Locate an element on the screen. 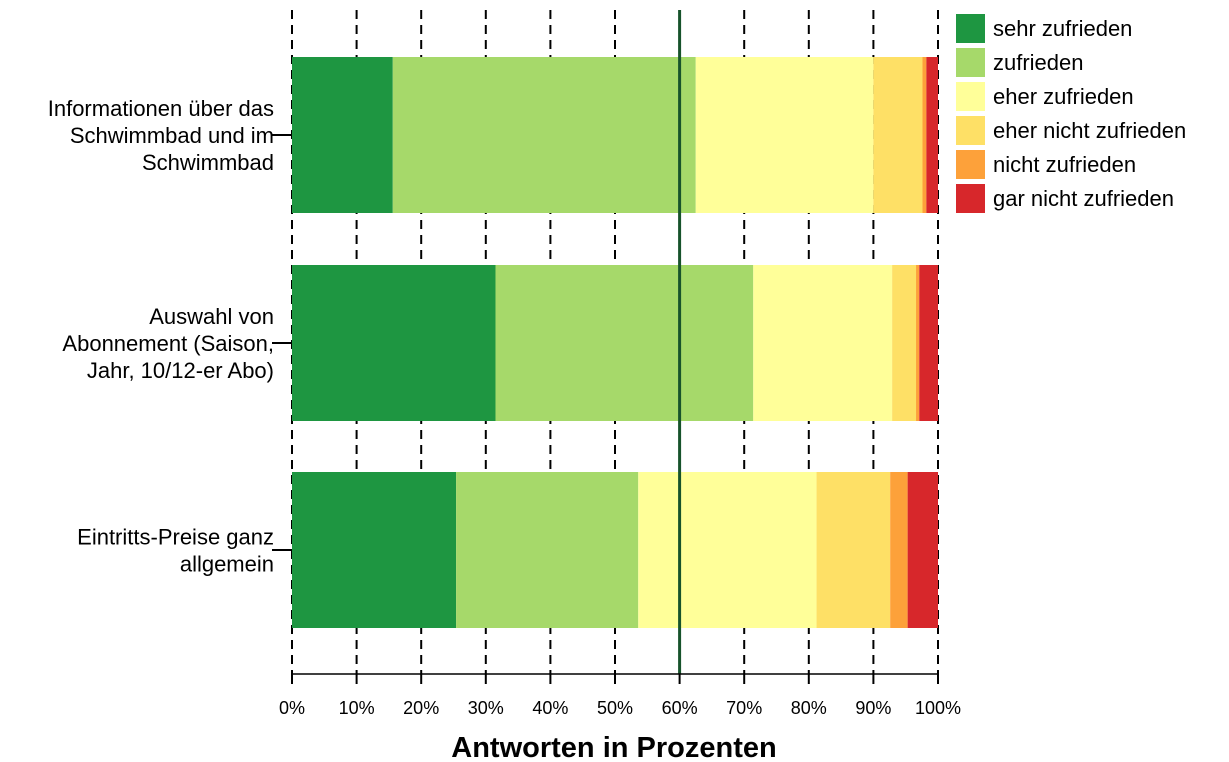  x-tick-label: 10% is located at coordinates (357, 708).